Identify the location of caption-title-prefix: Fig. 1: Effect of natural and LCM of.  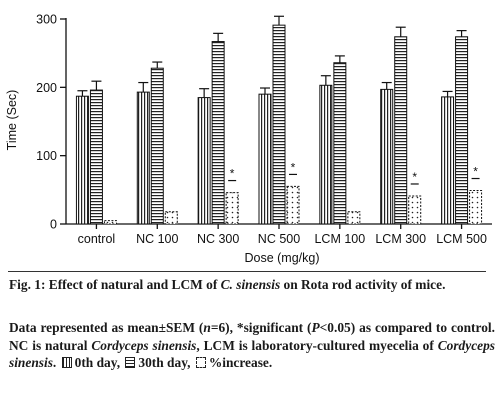
(115, 284).